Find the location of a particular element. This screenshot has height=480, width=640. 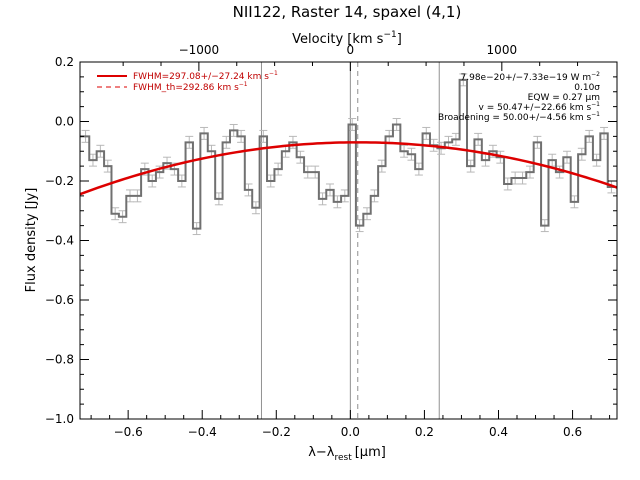

y-tick-label: −1.0 is located at coordinates (59, 419).